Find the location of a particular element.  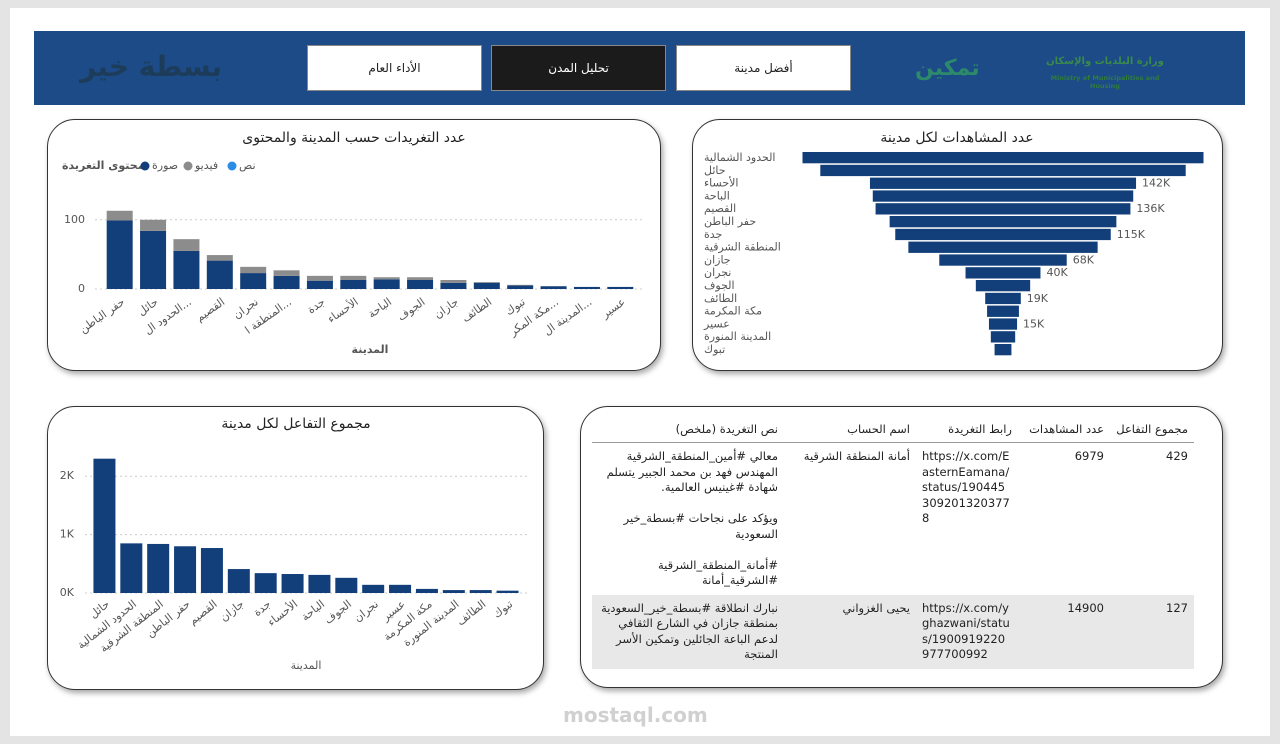

x-tick-label: الأحساء is located at coordinates (342, 309).